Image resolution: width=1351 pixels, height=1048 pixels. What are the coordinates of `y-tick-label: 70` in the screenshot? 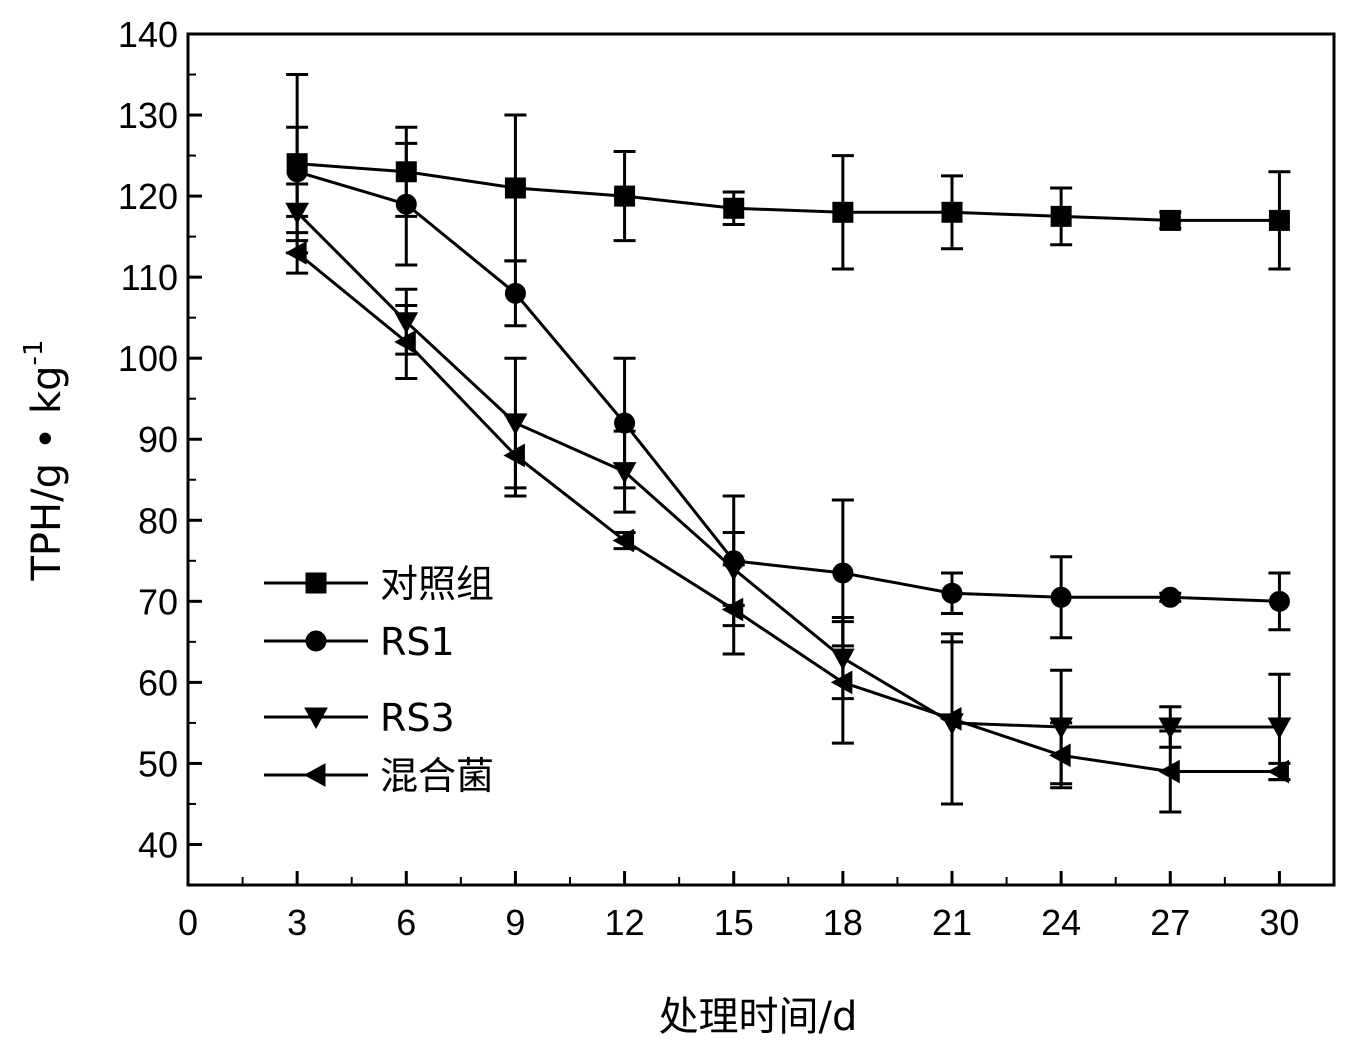 It's located at (158, 601).